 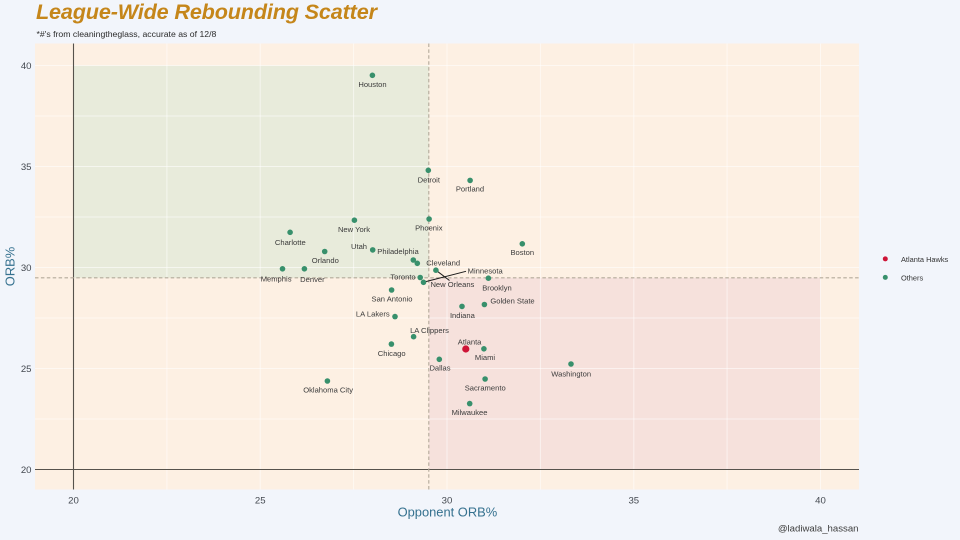 What do you see at coordinates (486, 271) in the screenshot?
I see `svg-text: Minnesota` at bounding box center [486, 271].